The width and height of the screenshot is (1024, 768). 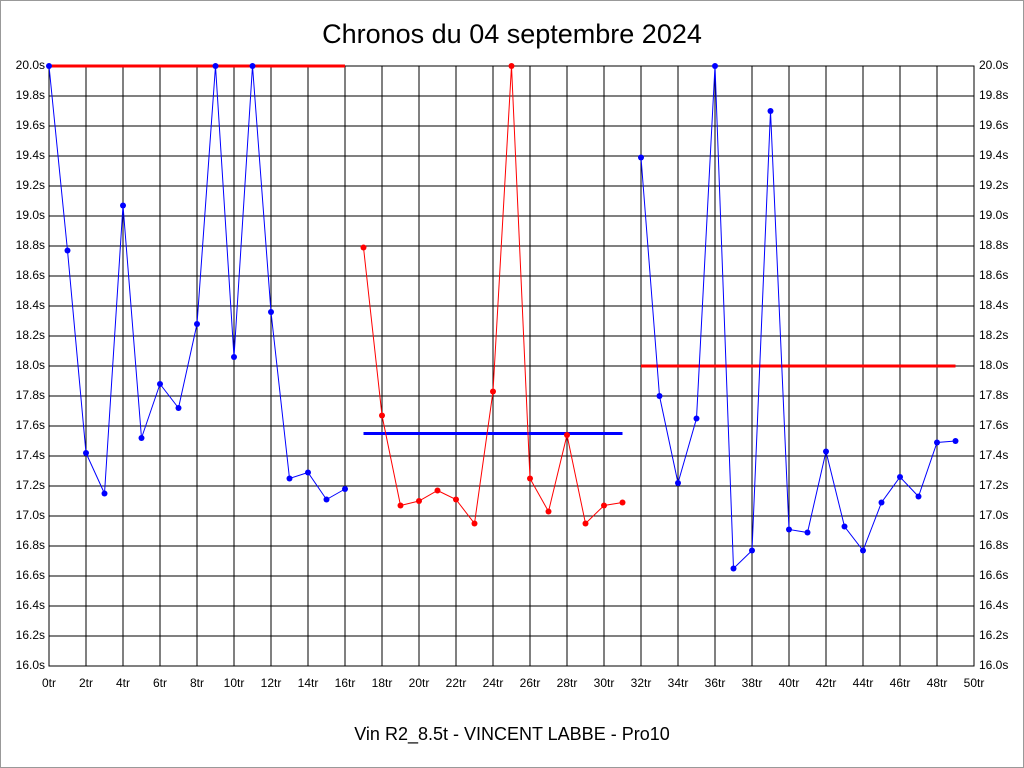 What do you see at coordinates (993, 545) in the screenshot?
I see `y2-tick-label: 16.8s` at bounding box center [993, 545].